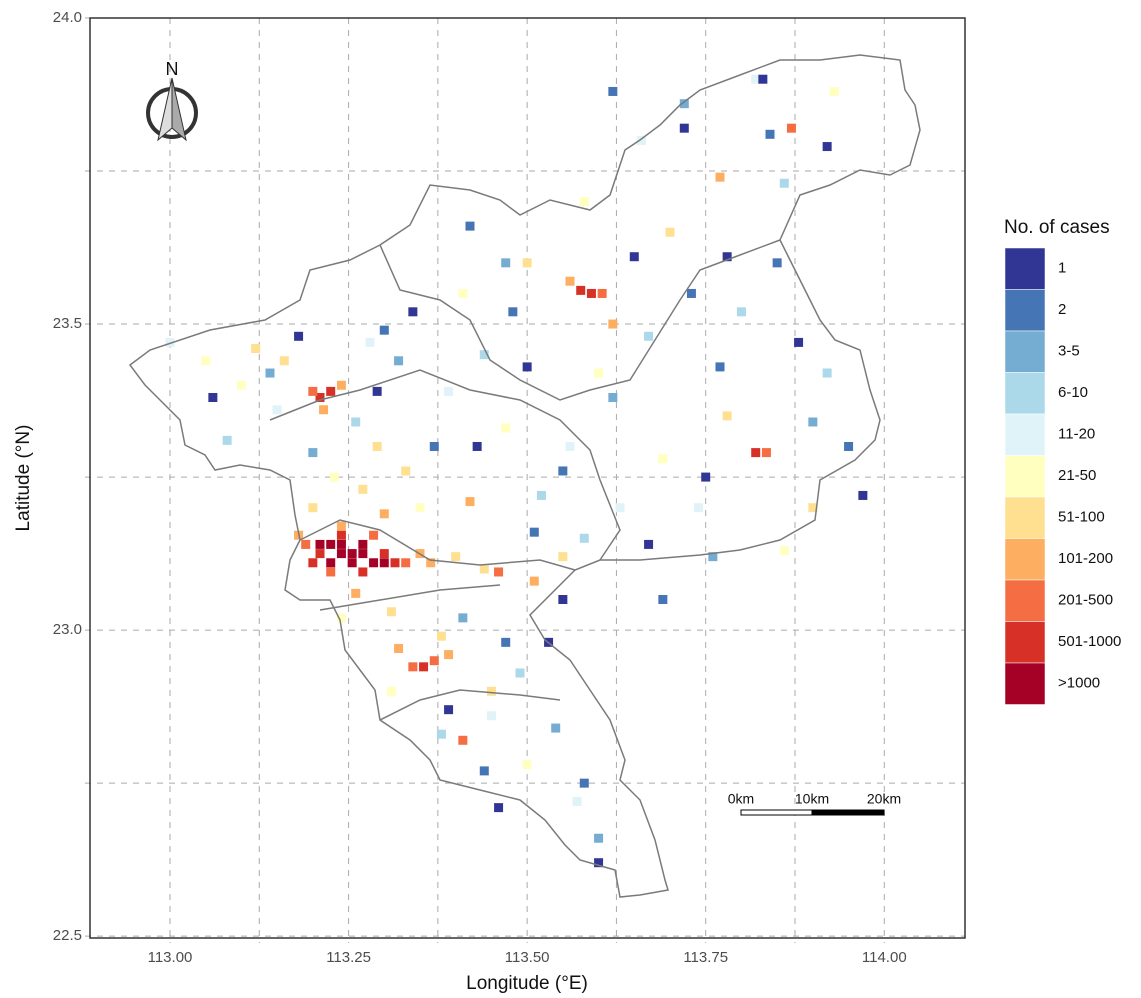 The height and width of the screenshot is (998, 1141). What do you see at coordinates (1081, 517) in the screenshot?
I see `legend-label: 51-100` at bounding box center [1081, 517].